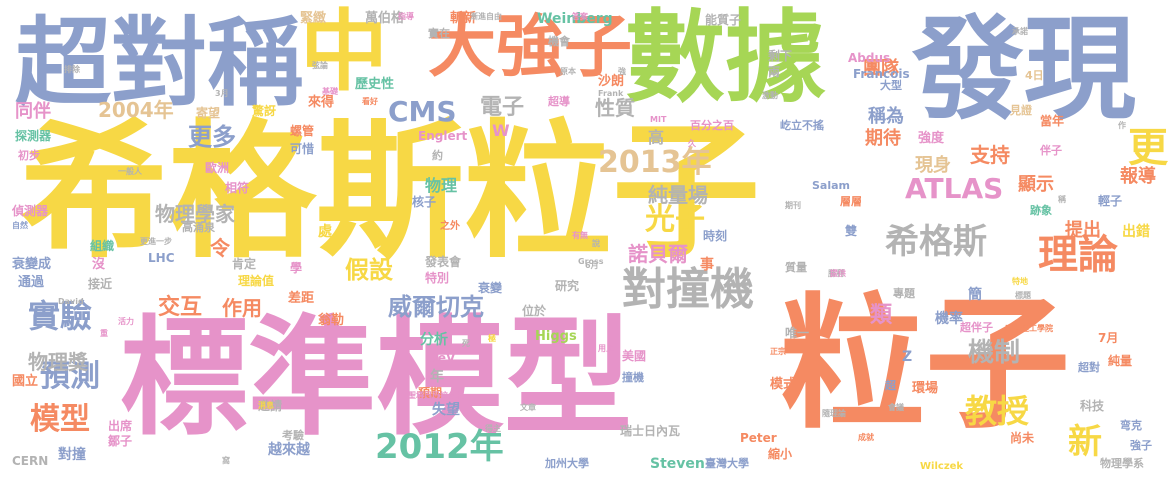 This screenshot has width=1175, height=482. I want to click on word: 鄒子, so click(120, 441).